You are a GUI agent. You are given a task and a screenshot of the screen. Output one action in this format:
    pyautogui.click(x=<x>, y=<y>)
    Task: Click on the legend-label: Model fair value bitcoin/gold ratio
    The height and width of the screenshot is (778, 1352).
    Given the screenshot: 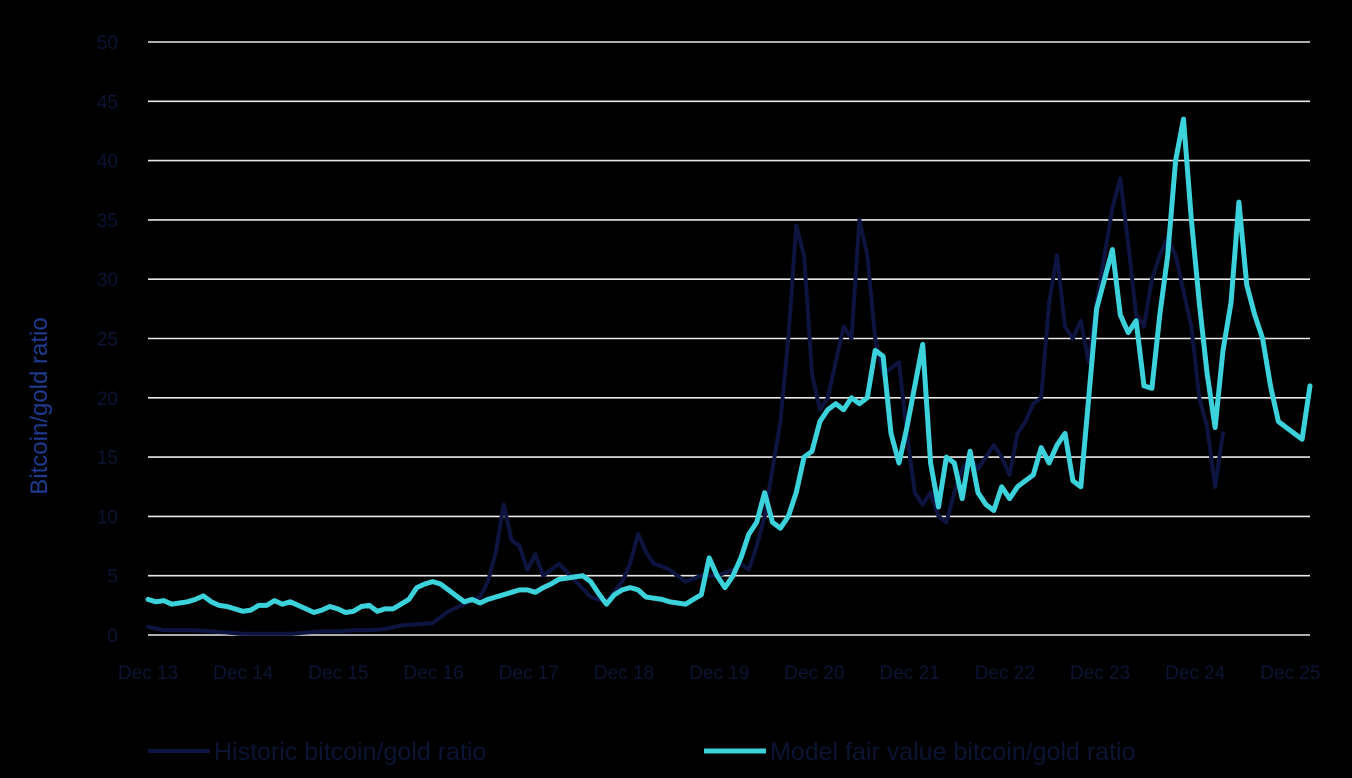 What is the action you would take?
    pyautogui.click(x=952, y=752)
    